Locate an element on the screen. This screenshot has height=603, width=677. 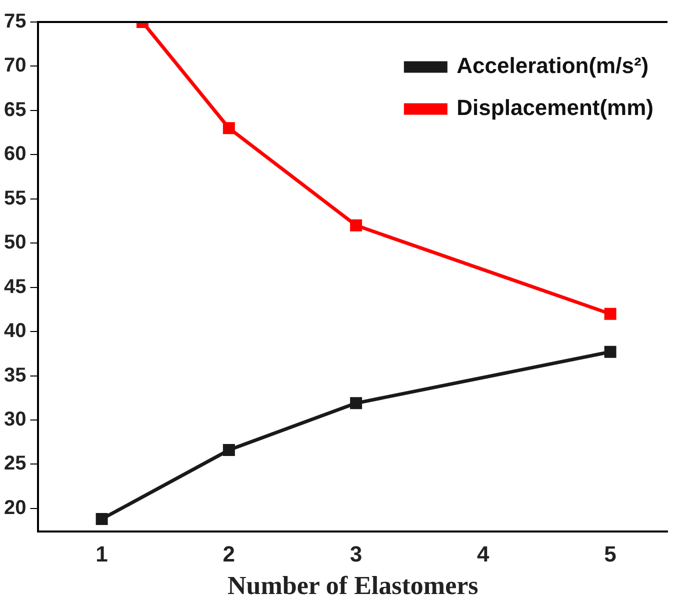
y-tick-label: 30 is located at coordinates (15, 419).